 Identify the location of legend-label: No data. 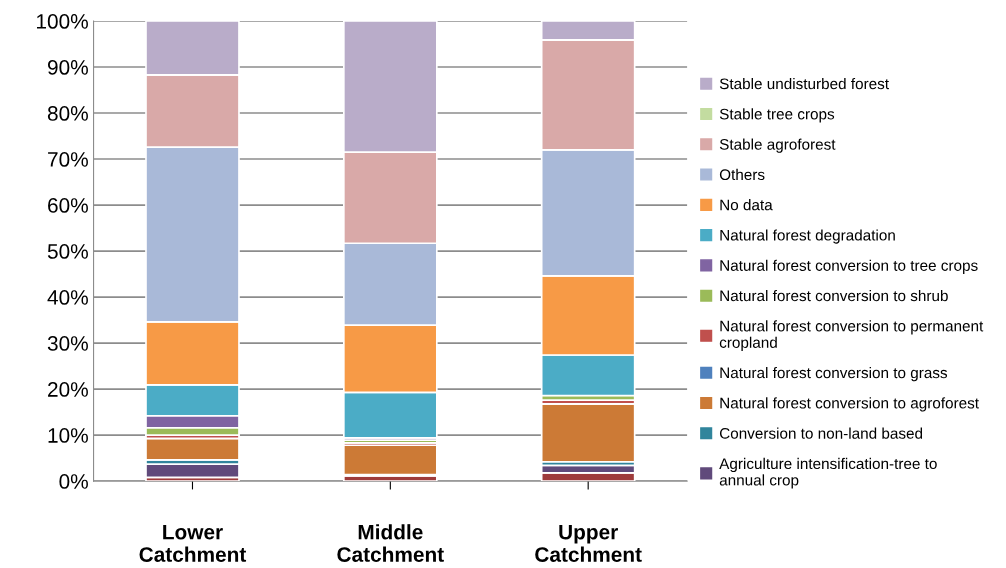
(746, 205).